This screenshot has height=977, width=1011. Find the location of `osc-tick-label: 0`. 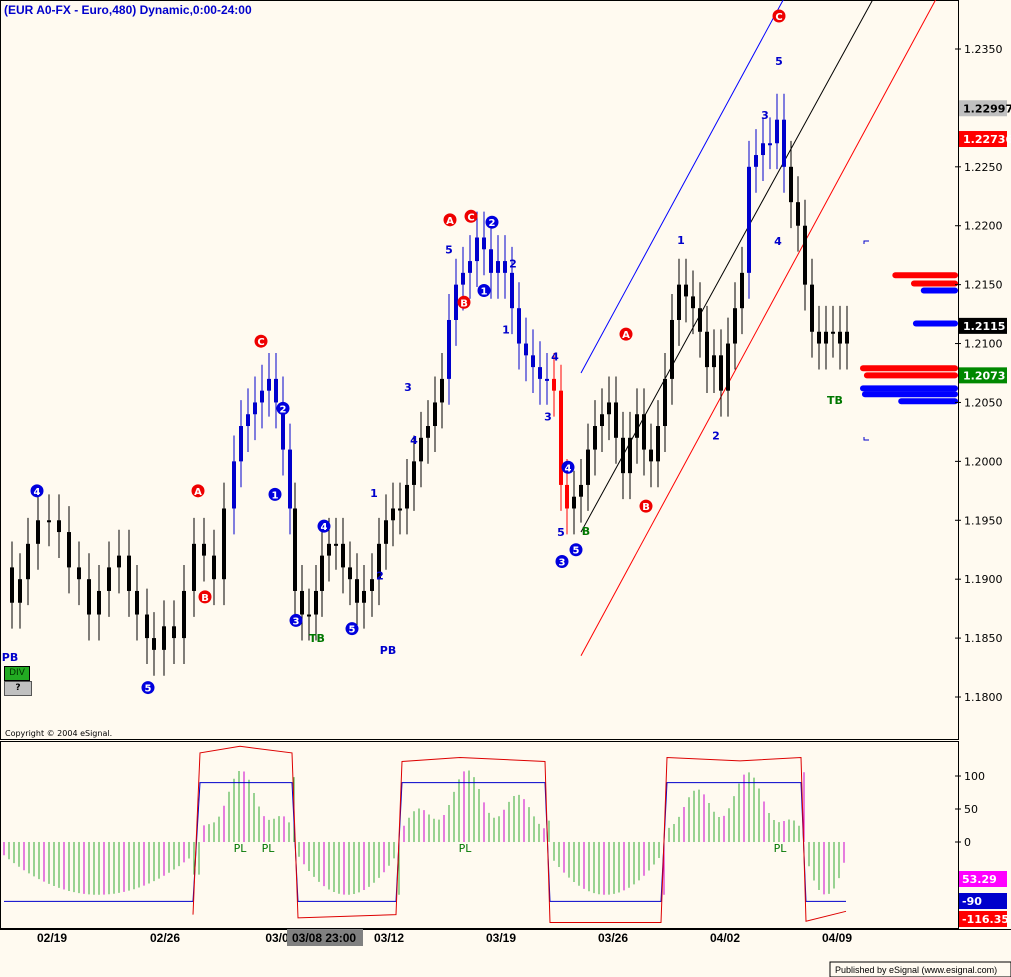

osc-tick-label: 0 is located at coordinates (967, 842).